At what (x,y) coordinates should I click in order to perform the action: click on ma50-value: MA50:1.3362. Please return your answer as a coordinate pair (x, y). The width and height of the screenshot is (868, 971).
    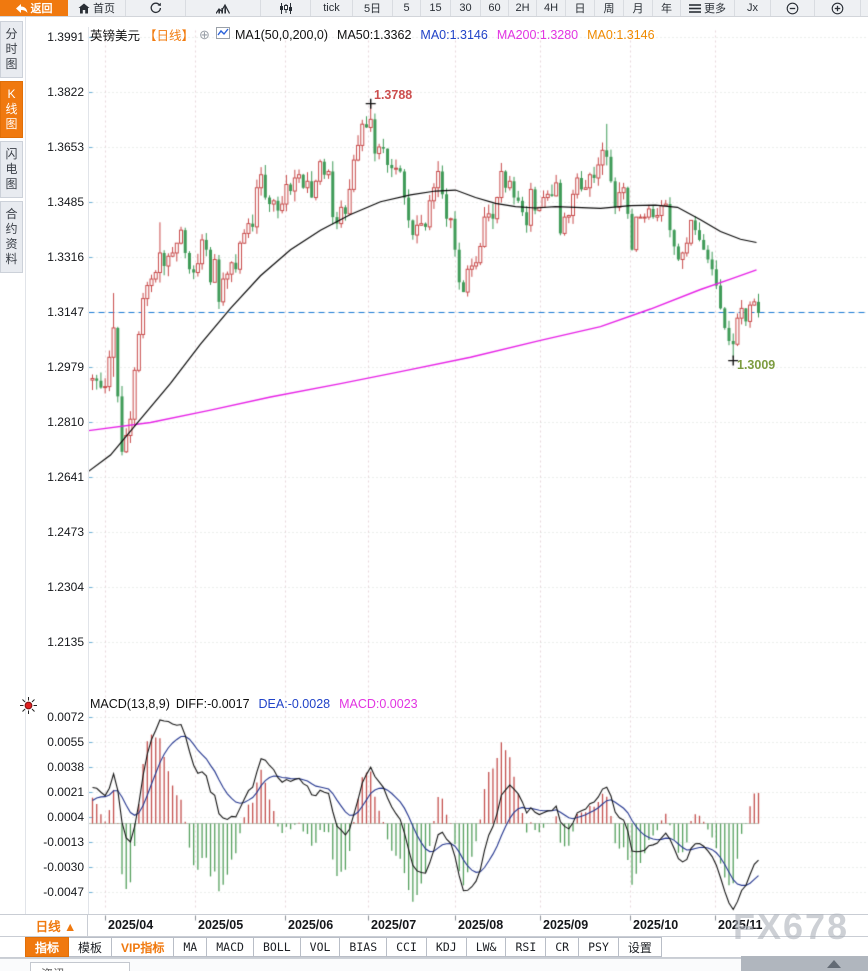
    Looking at the image, I should click on (374, 34).